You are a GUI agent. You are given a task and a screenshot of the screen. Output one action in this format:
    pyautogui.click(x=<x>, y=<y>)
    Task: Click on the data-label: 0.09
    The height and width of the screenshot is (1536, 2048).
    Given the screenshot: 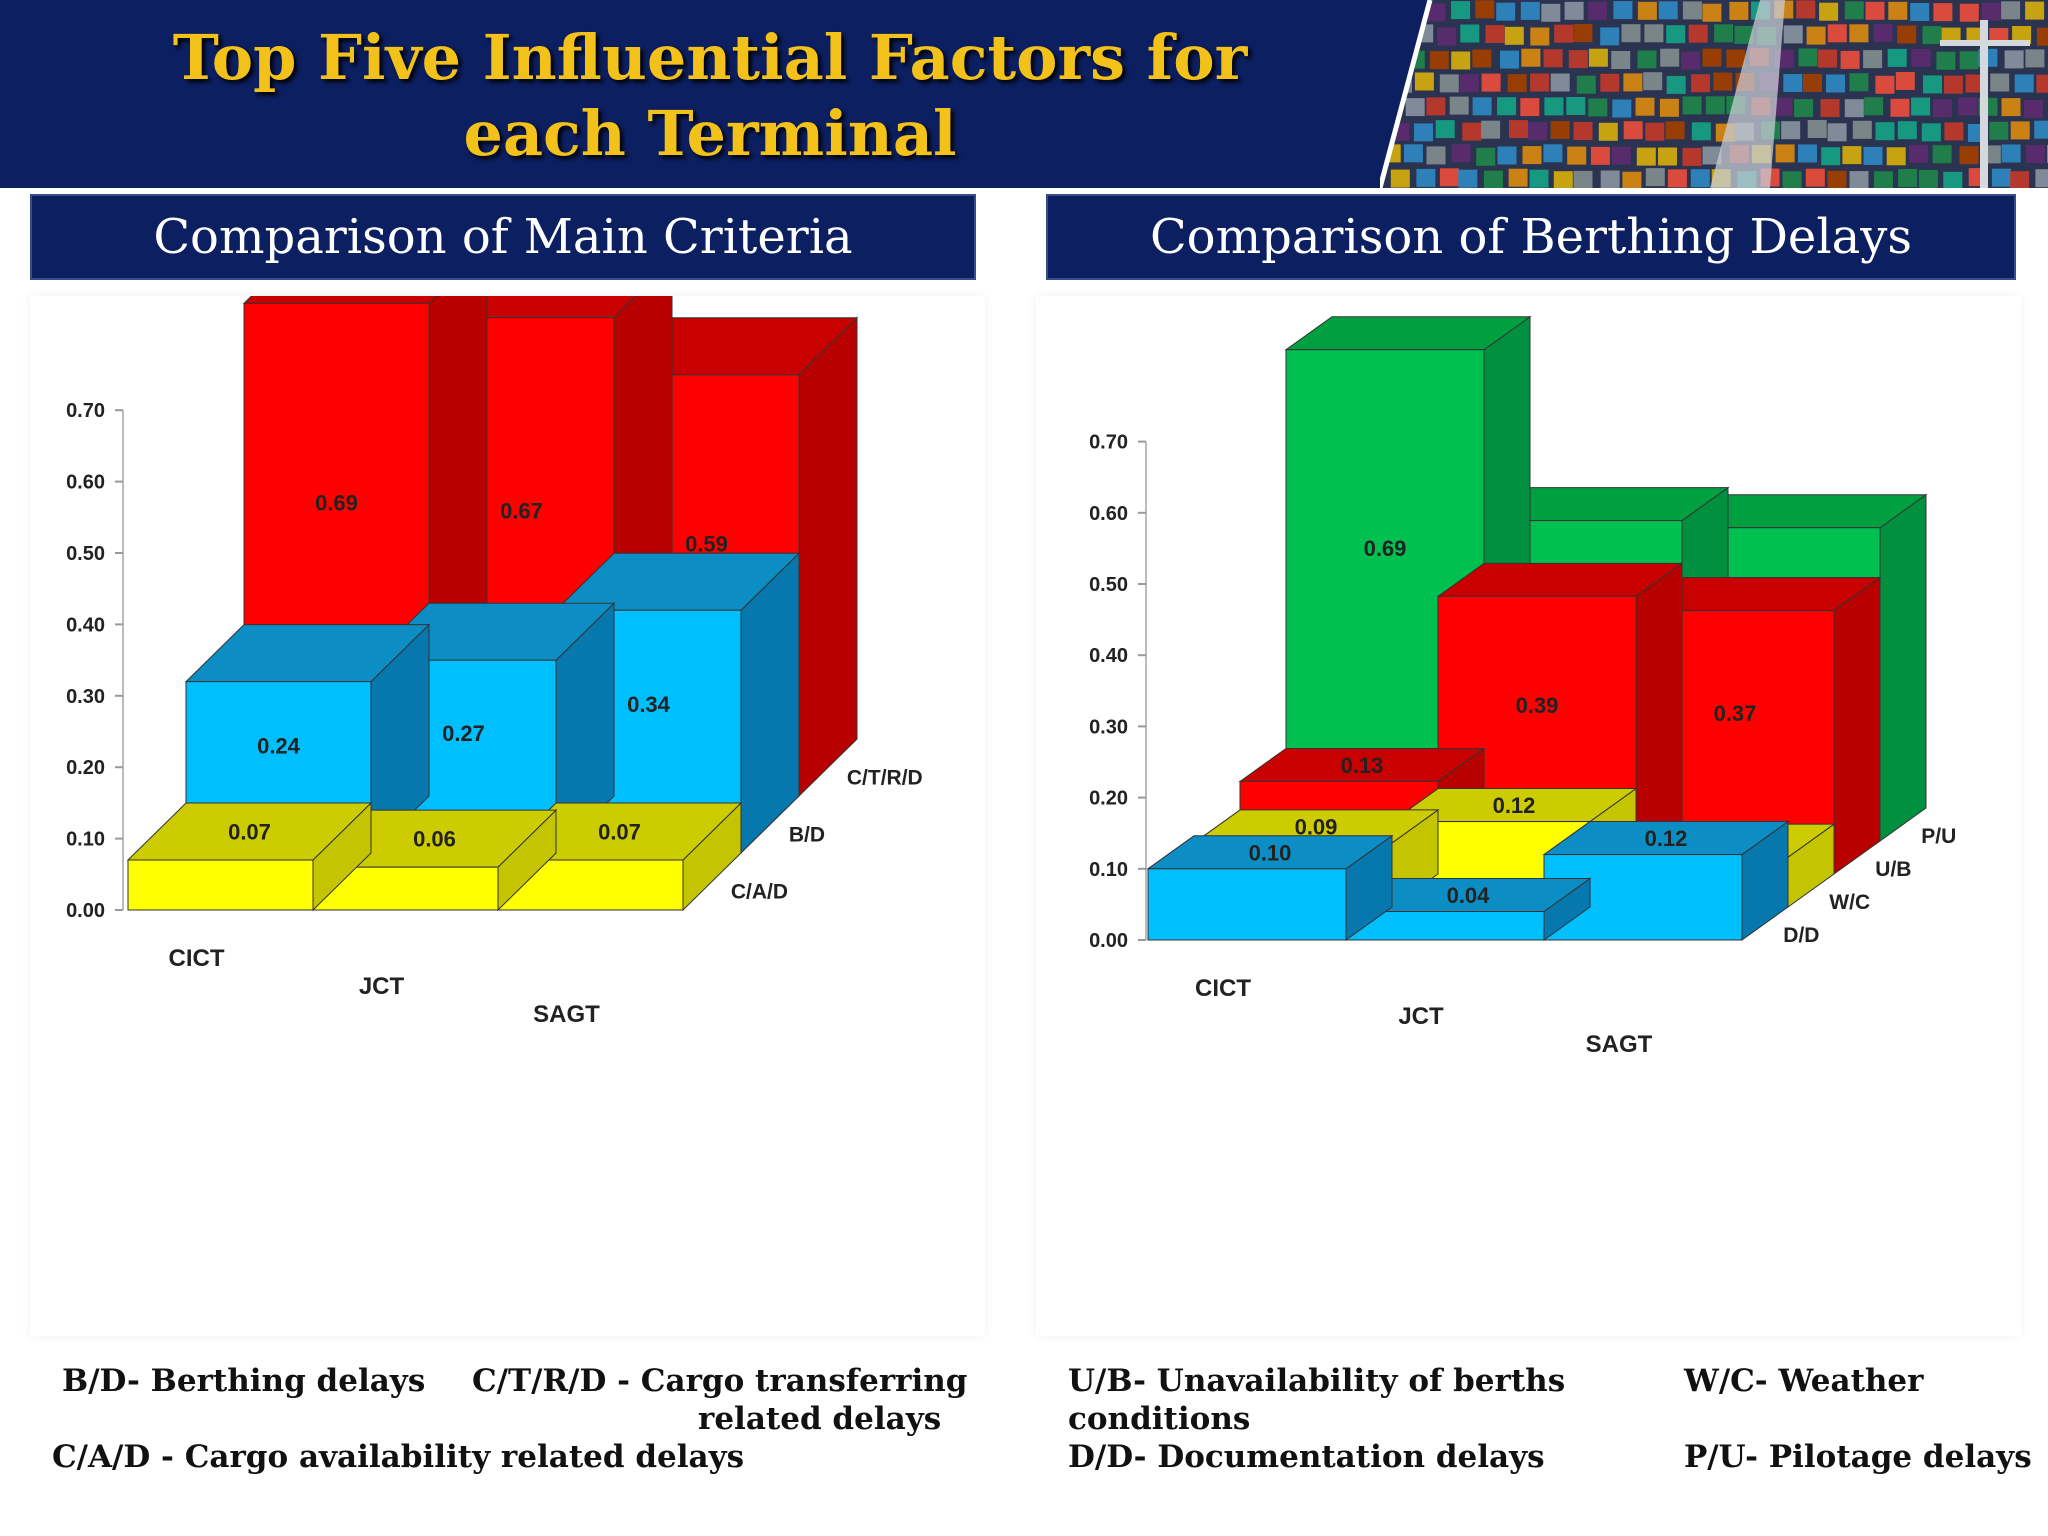 What is the action you would take?
    pyautogui.click(x=1316, y=826)
    